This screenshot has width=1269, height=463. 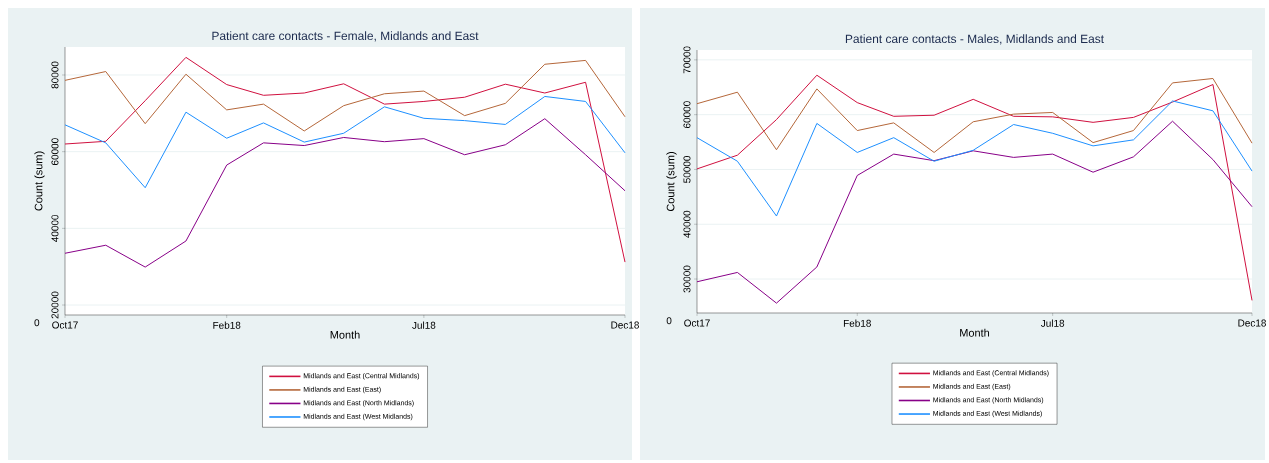 What do you see at coordinates (687, 279) in the screenshot?
I see `y-tick-label: 30000` at bounding box center [687, 279].